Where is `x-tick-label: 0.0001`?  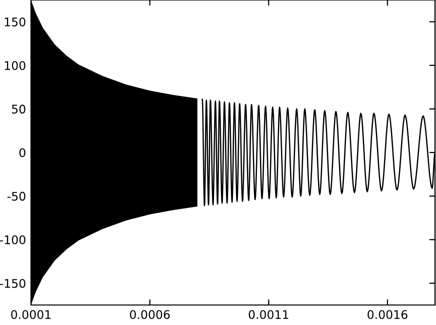 x-tick-label: 0.0001 is located at coordinates (31, 314).